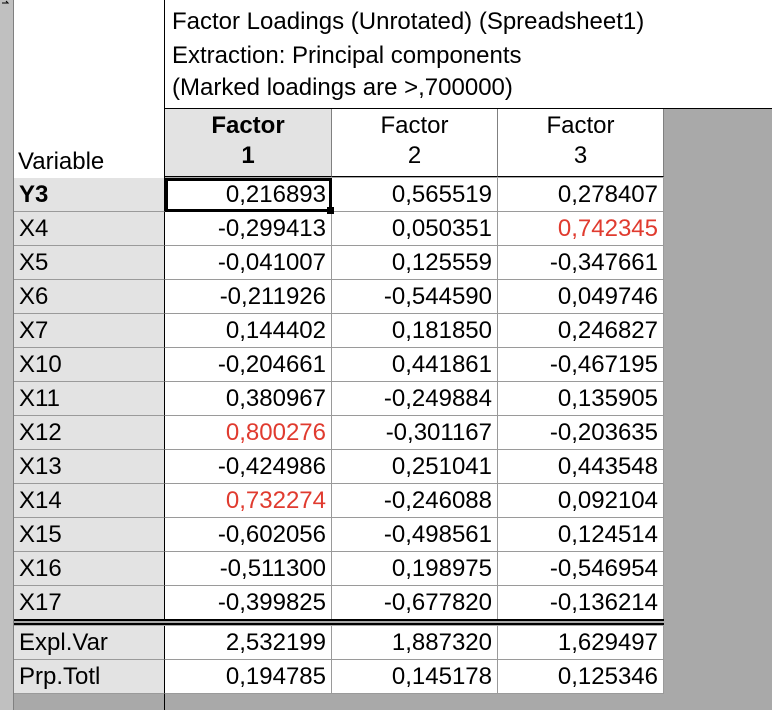 The image size is (772, 710). I want to click on table-cell: -0,211926, so click(248, 297).